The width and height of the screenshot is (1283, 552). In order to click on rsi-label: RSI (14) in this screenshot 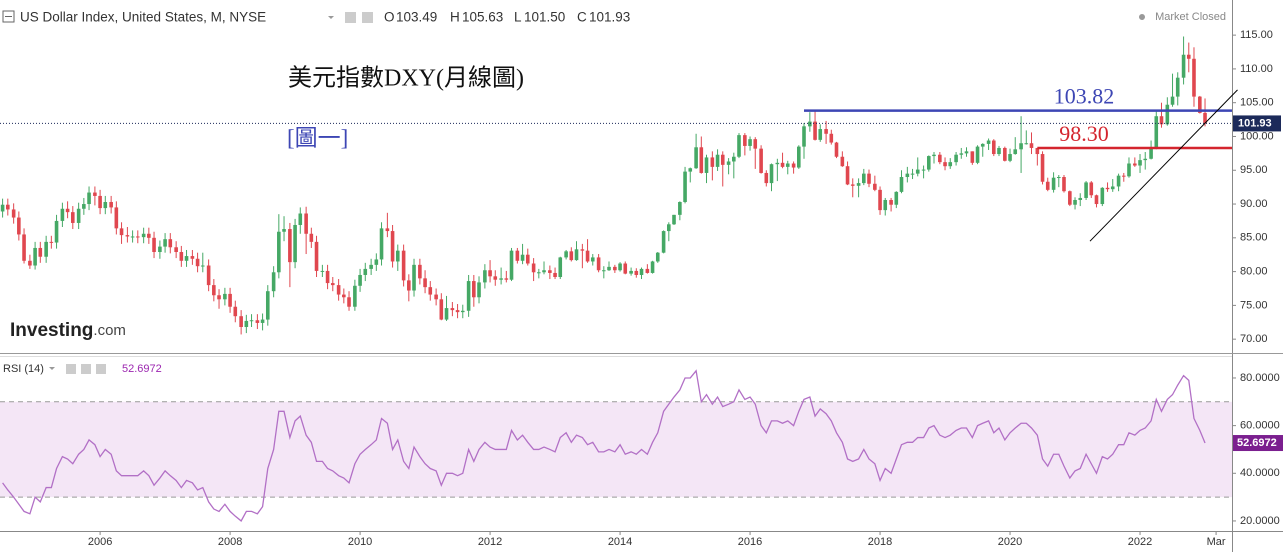, I will do `click(23, 369)`.